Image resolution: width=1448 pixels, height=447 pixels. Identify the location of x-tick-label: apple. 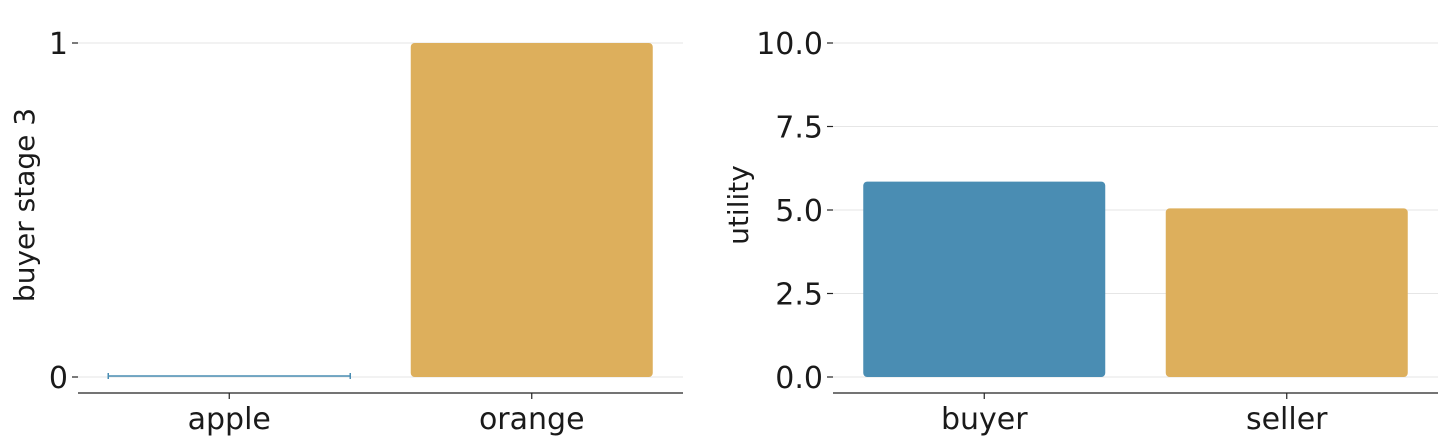
(229, 419).